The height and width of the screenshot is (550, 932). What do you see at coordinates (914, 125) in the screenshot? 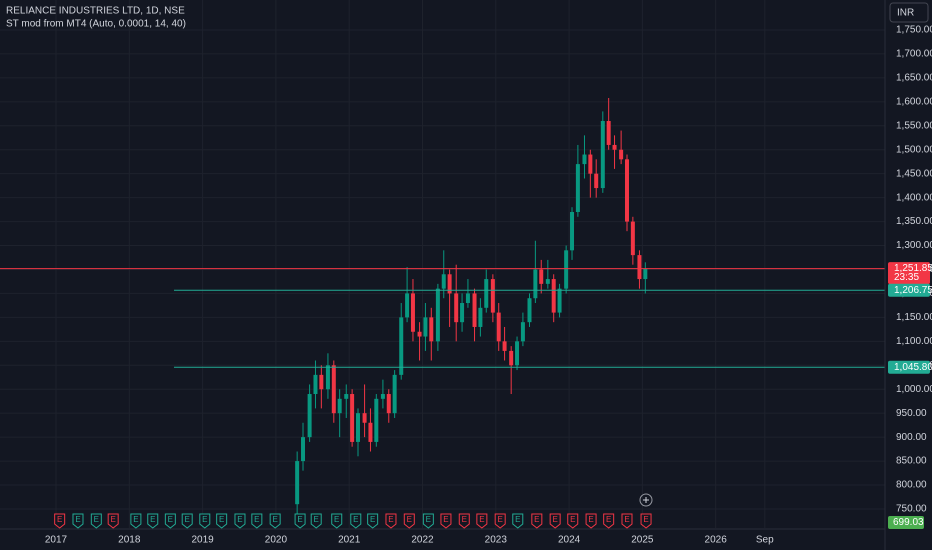
I see `y-tick-label: 1,550.00` at bounding box center [914, 125].